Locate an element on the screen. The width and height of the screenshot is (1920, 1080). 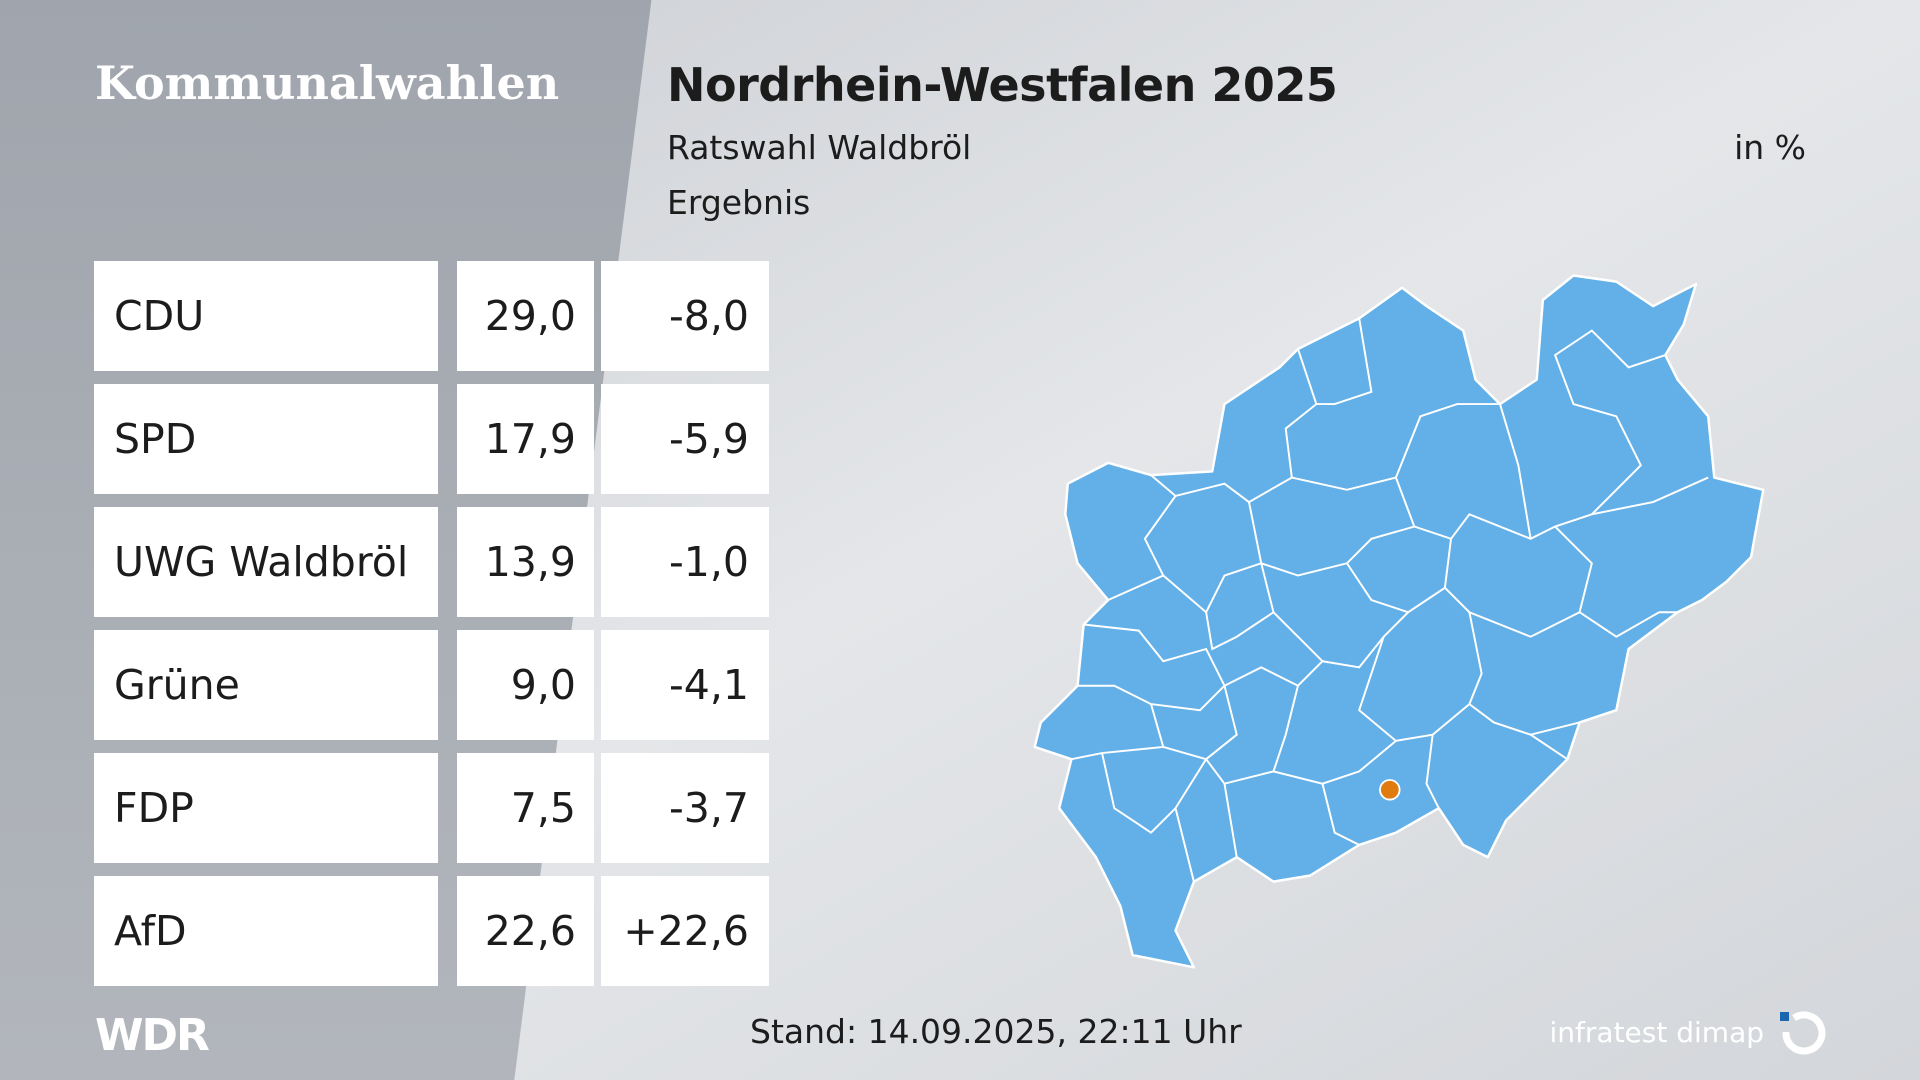
broadcaster-logo: WDR is located at coordinates (152, 1035).